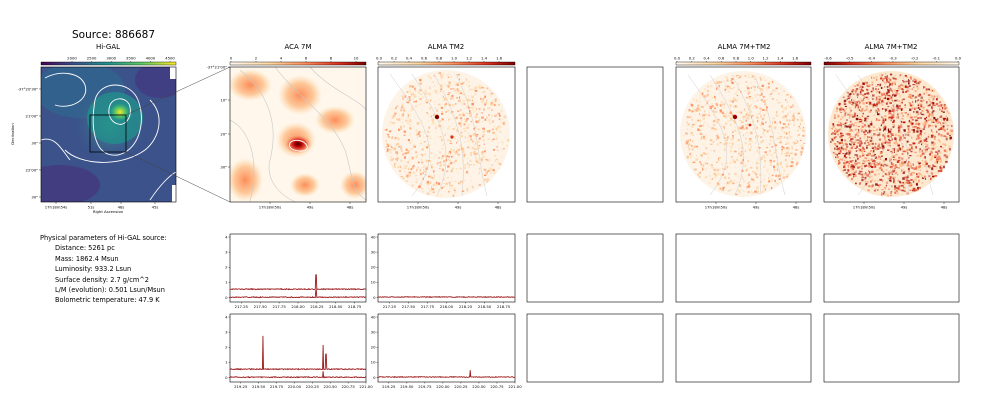 The height and width of the screenshot is (405, 1000). What do you see at coordinates (425, 386) in the screenshot?
I see `x-tick-label: 219.75` at bounding box center [425, 386].